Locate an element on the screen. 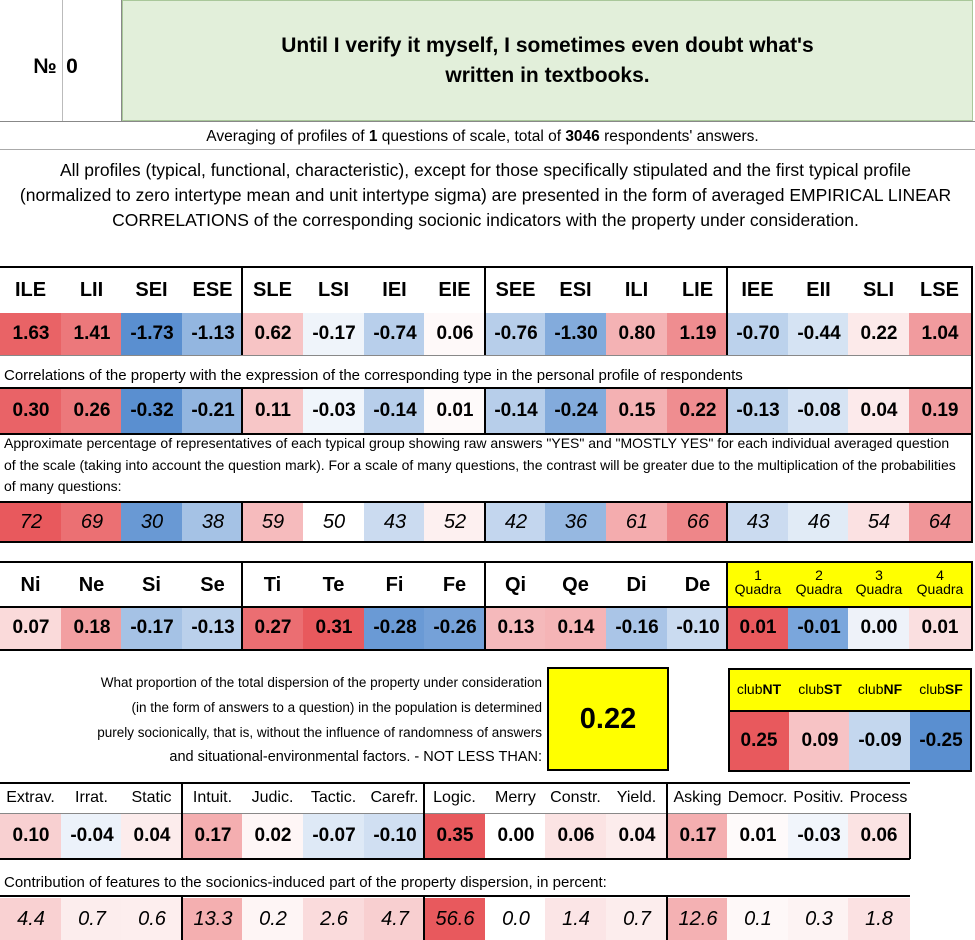  type-profile-cell: -0.44 is located at coordinates (819, 334).